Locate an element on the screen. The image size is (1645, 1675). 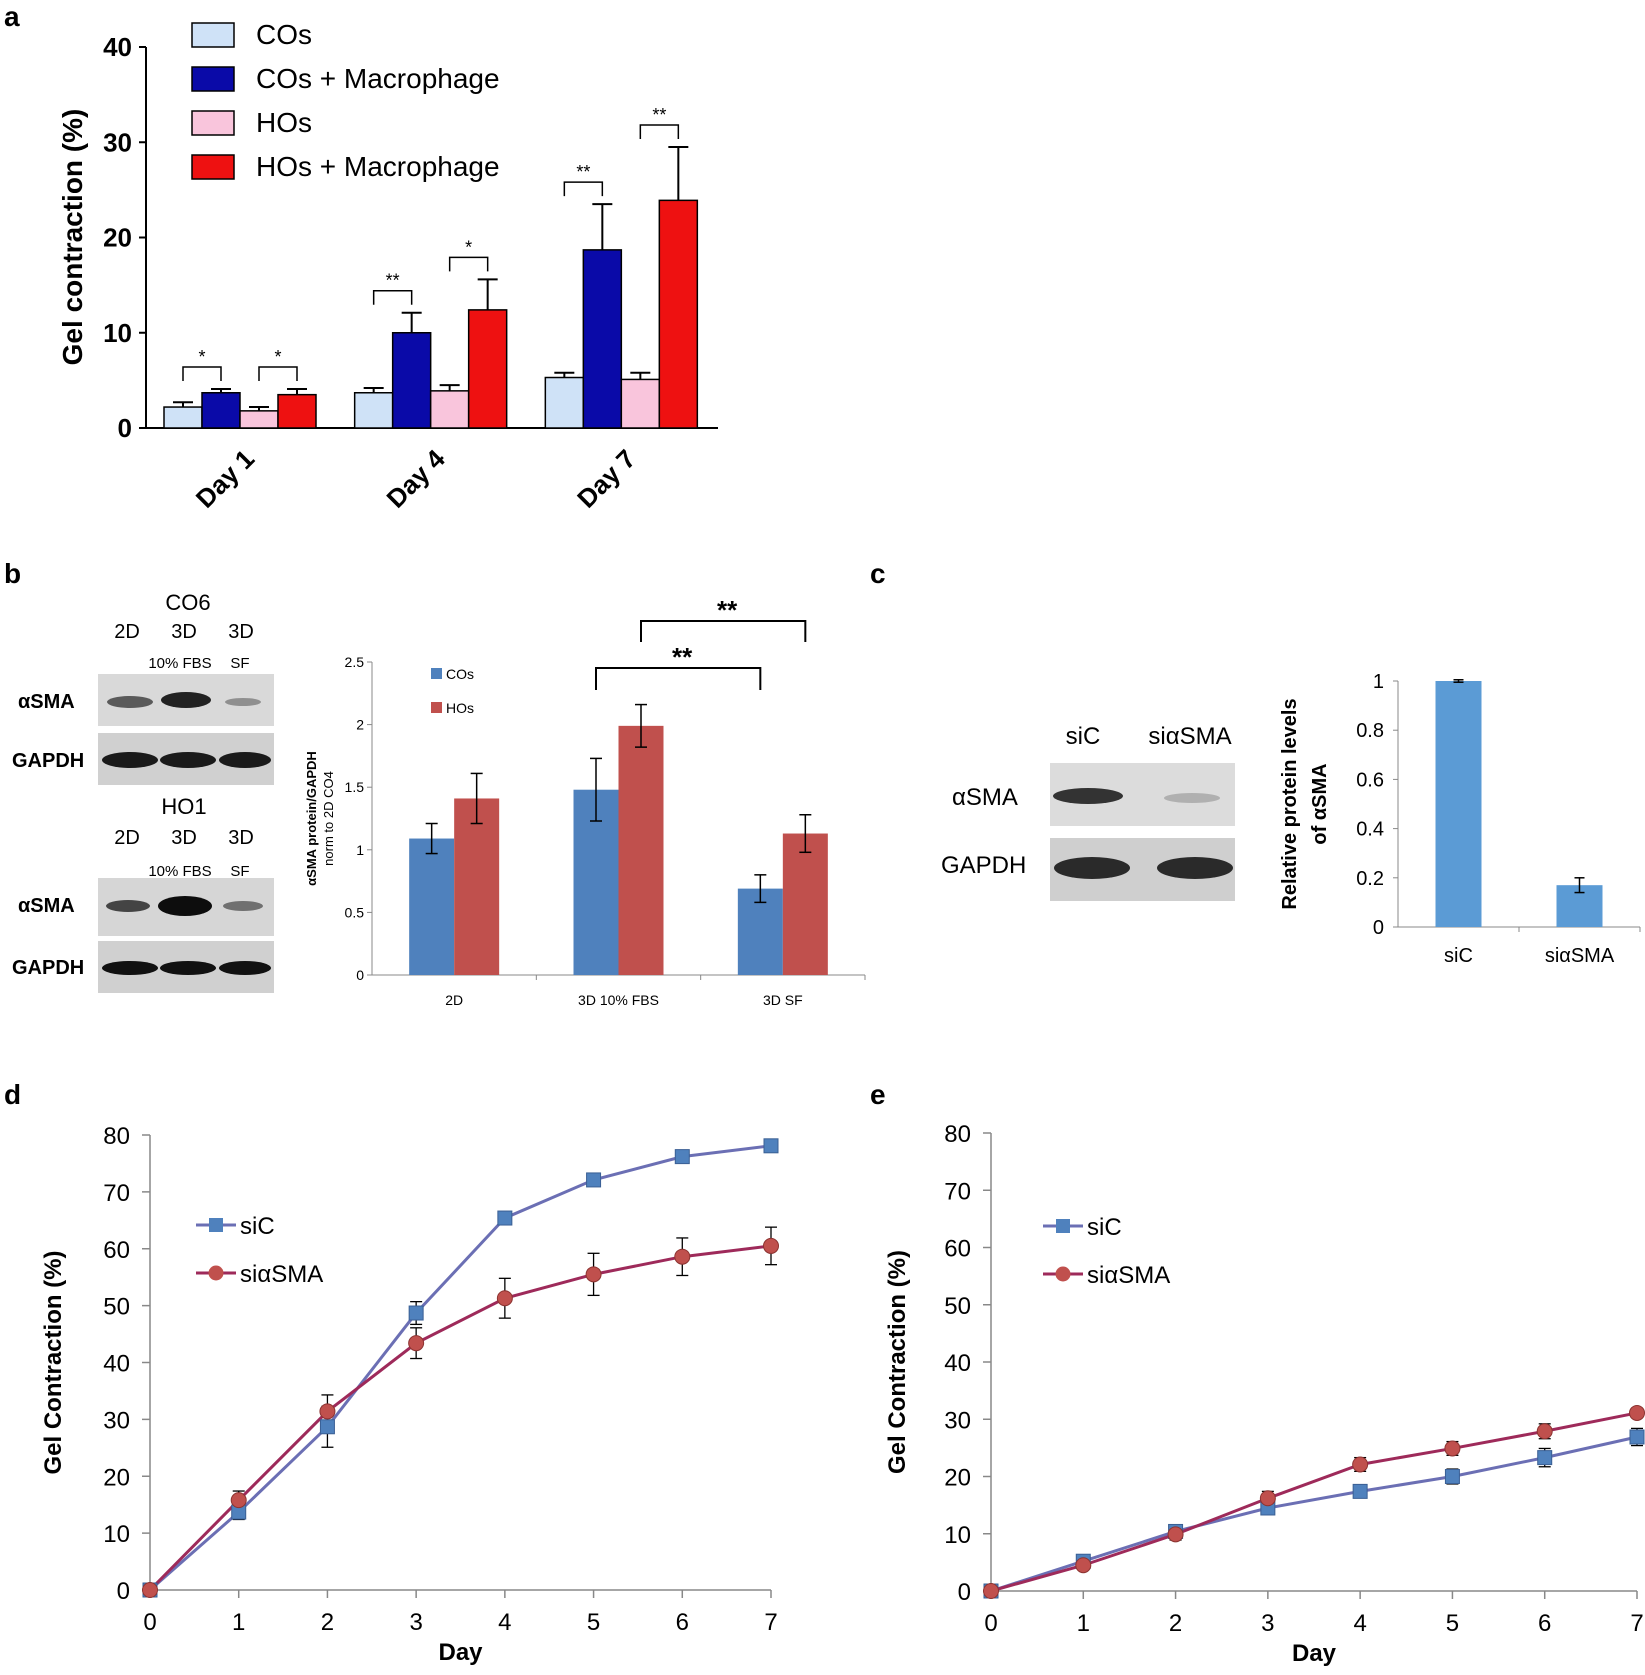
legend-label: HOs is located at coordinates (460, 708).